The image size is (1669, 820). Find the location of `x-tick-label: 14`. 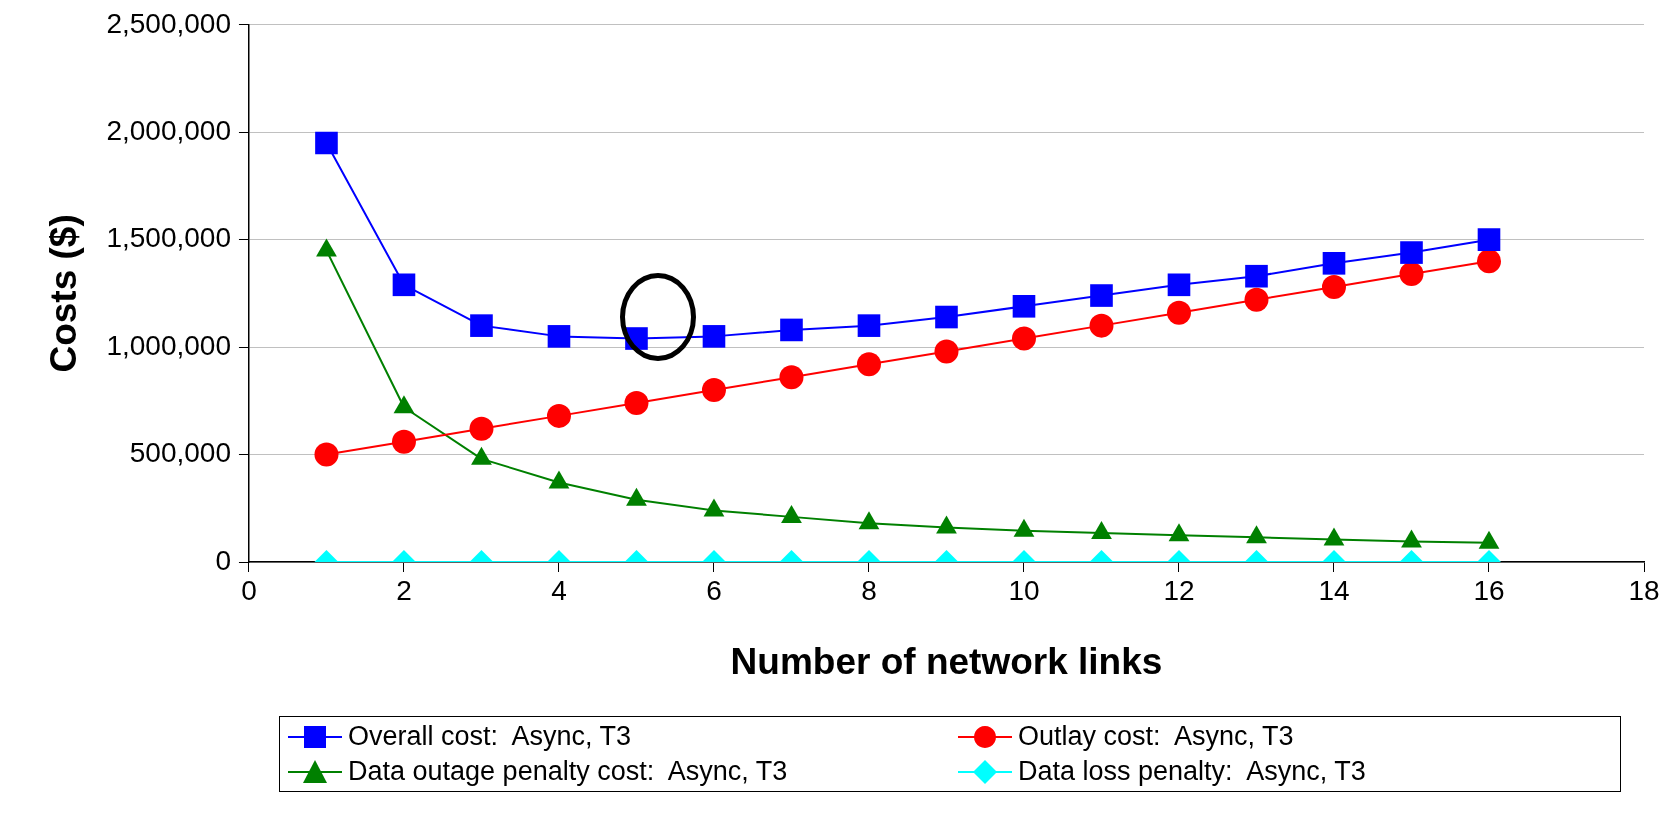

x-tick-label: 14 is located at coordinates (1334, 590).